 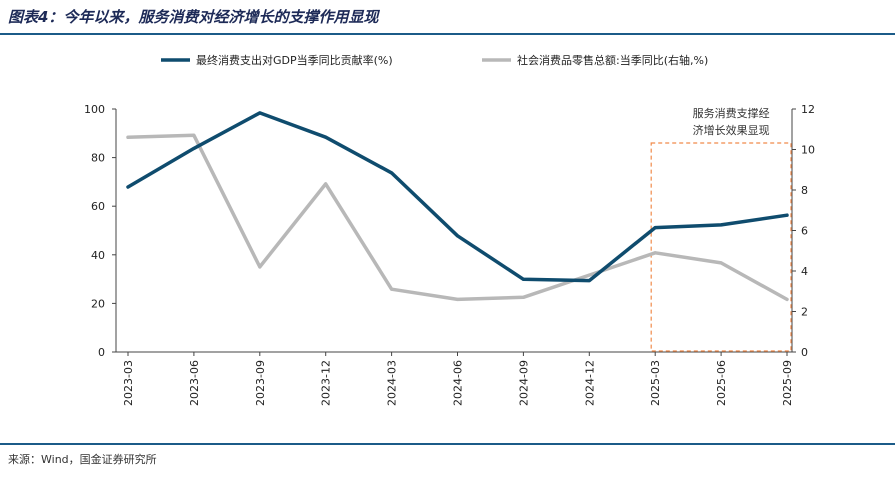 What do you see at coordinates (804, 312) in the screenshot?
I see `right-tick-label: 2` at bounding box center [804, 312].